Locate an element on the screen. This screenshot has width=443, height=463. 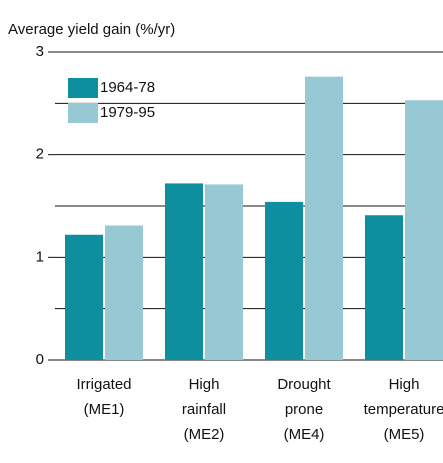
x-tick-label-line: rainfall is located at coordinates (204, 409).